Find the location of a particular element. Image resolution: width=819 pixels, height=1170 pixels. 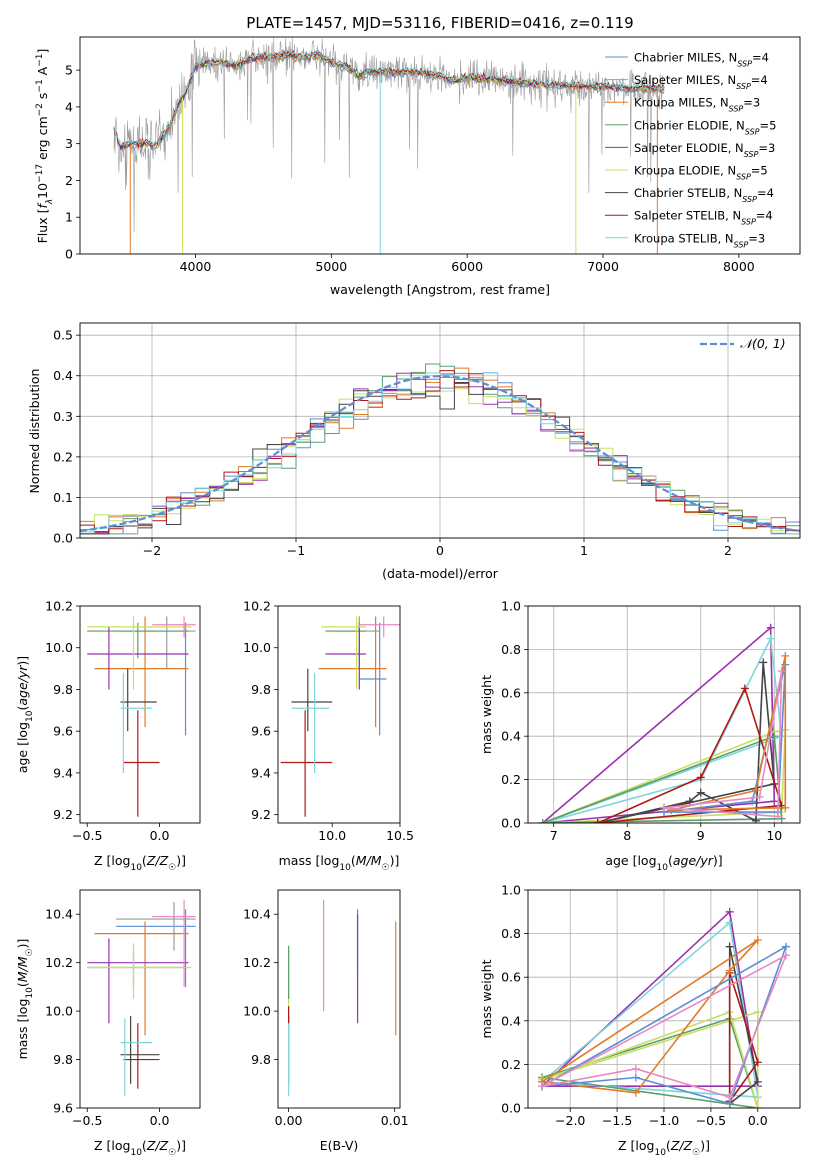

weight-age-ytick-label: 0.4 is located at coordinates (511, 736).